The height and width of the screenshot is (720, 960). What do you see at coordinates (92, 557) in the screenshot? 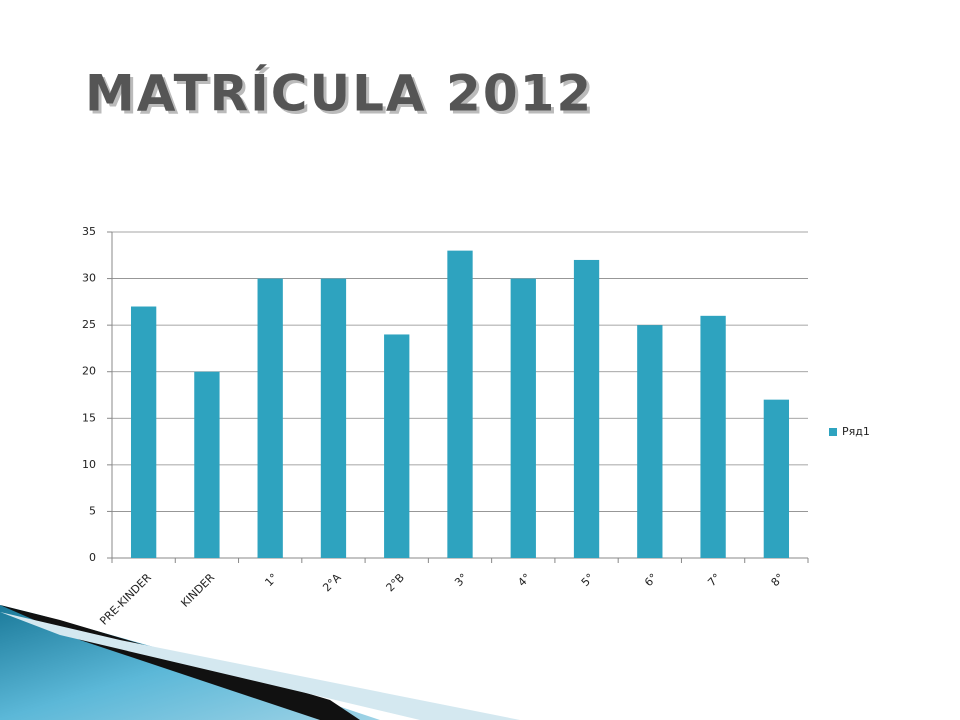
I see `y-tick-label: 0` at bounding box center [92, 557].